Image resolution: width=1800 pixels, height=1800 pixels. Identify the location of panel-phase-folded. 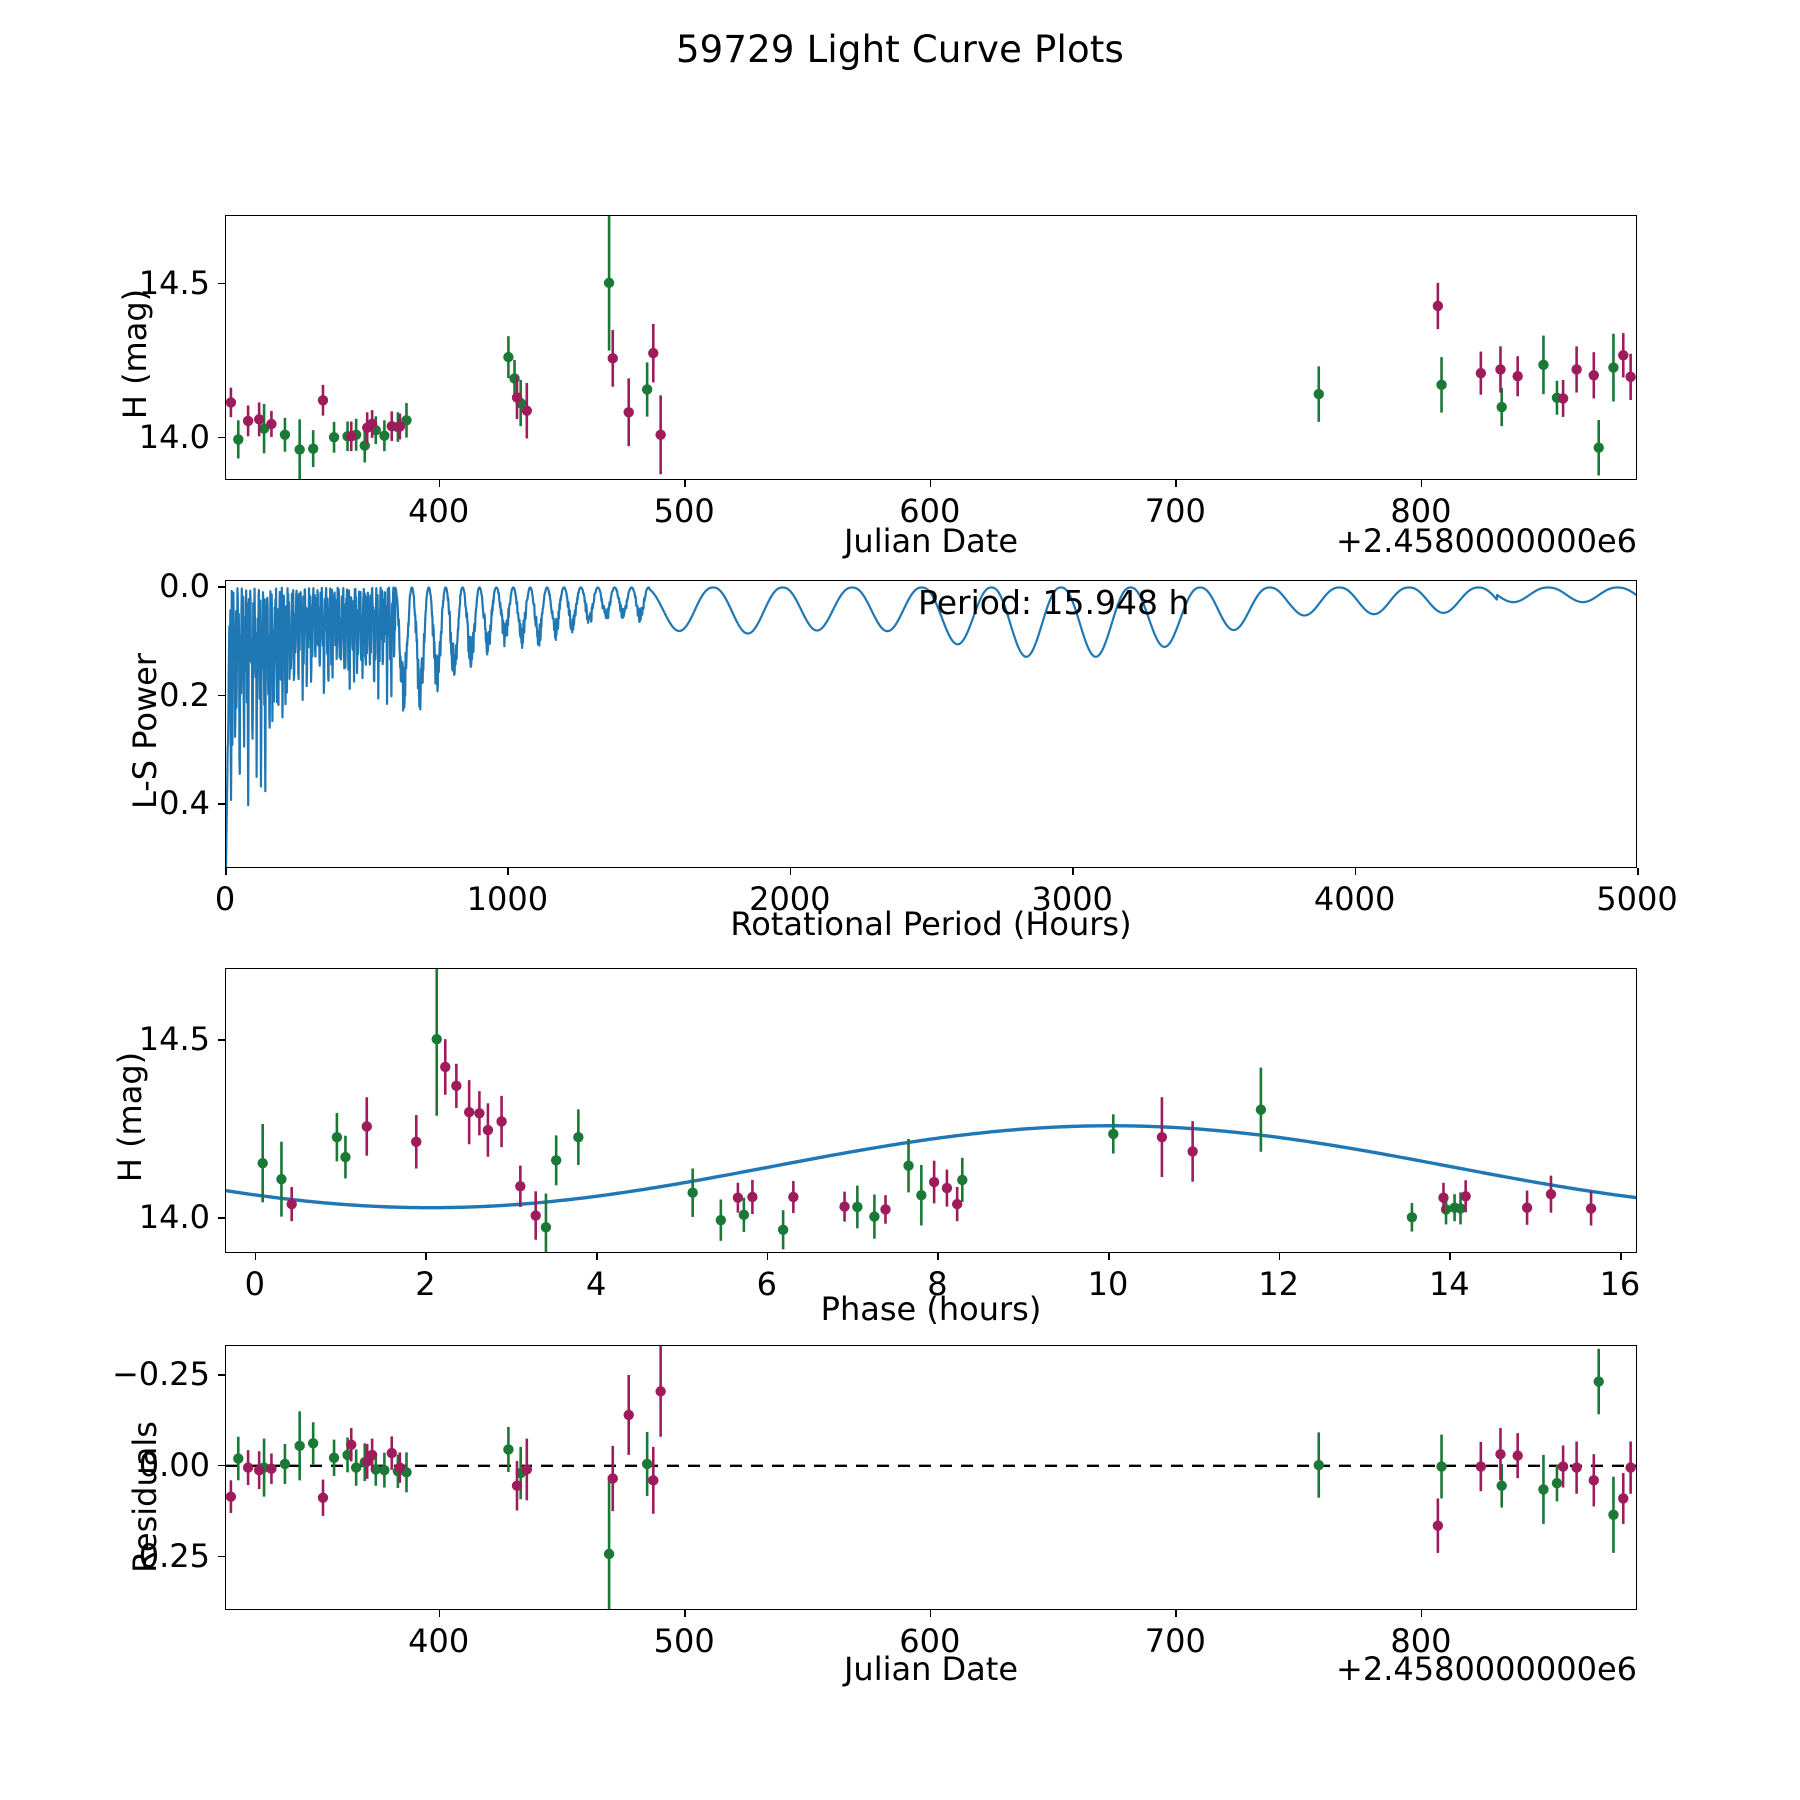
(931, 1110).